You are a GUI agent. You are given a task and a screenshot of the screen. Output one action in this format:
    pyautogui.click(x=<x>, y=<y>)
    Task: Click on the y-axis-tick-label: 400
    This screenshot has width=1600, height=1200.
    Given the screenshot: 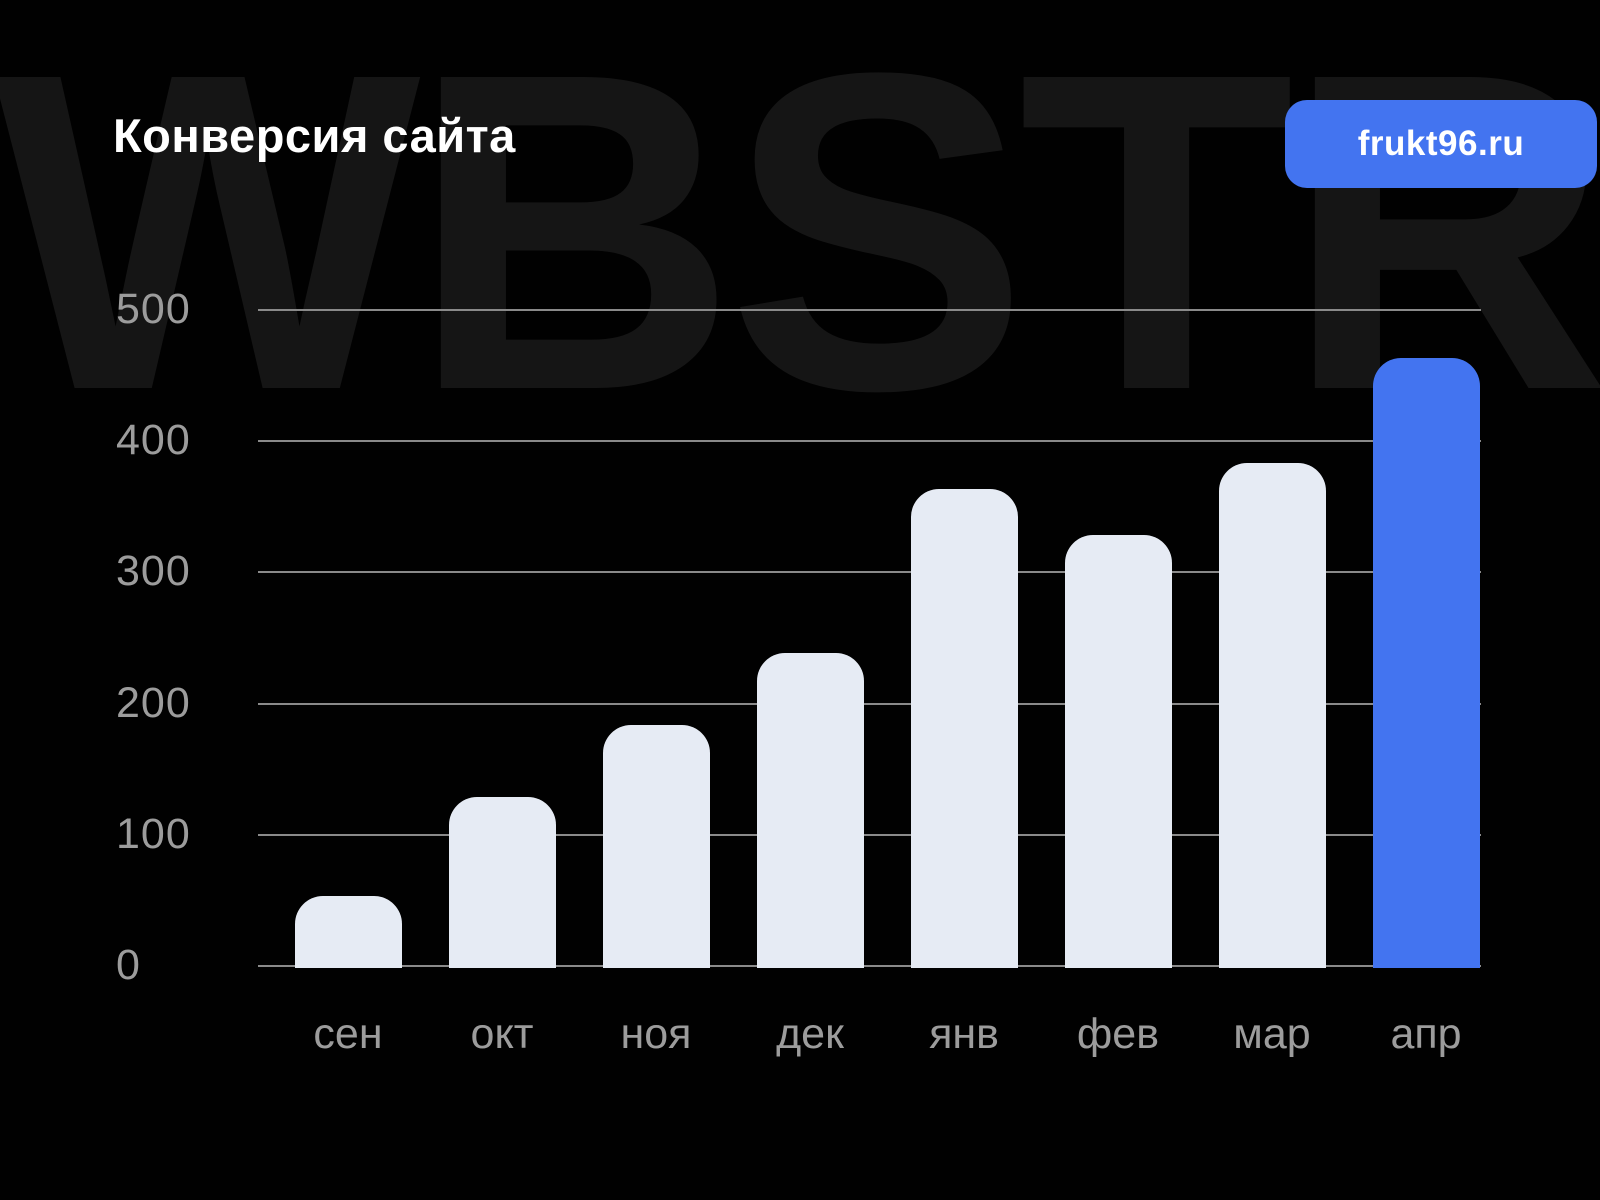 What is the action you would take?
    pyautogui.click(x=153, y=440)
    